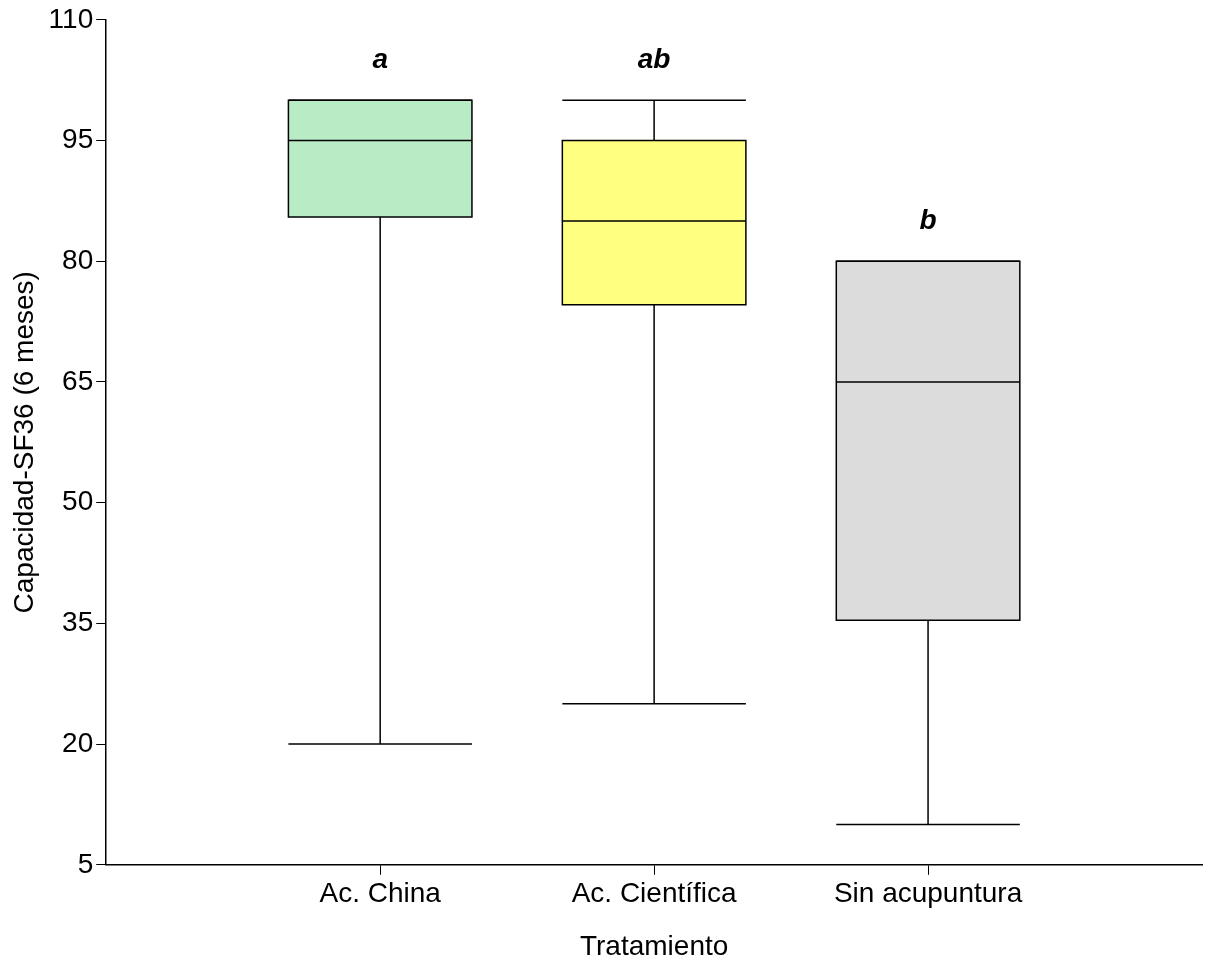 Image resolution: width=1210 pixels, height=974 pixels. I want to click on annotation: a, so click(380, 58).